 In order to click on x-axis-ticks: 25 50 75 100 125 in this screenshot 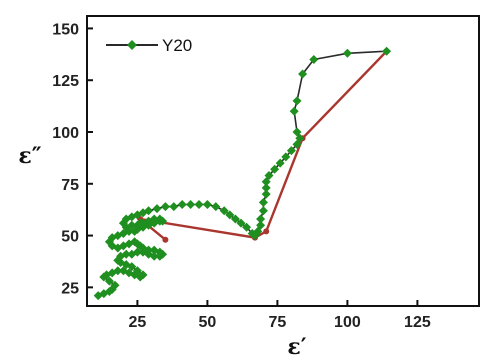, I will do `click(280, 315)`.